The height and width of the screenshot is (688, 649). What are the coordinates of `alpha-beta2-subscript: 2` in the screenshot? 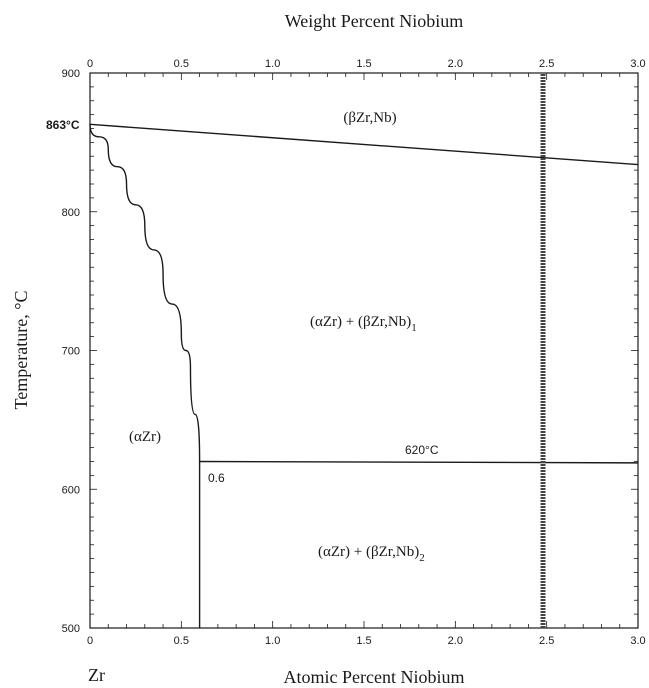 It's located at (422, 558).